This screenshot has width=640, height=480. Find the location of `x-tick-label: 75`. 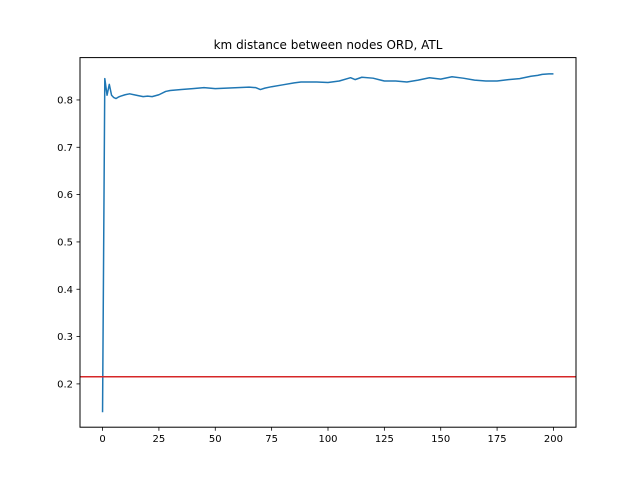

x-tick-label: 75 is located at coordinates (271, 439).